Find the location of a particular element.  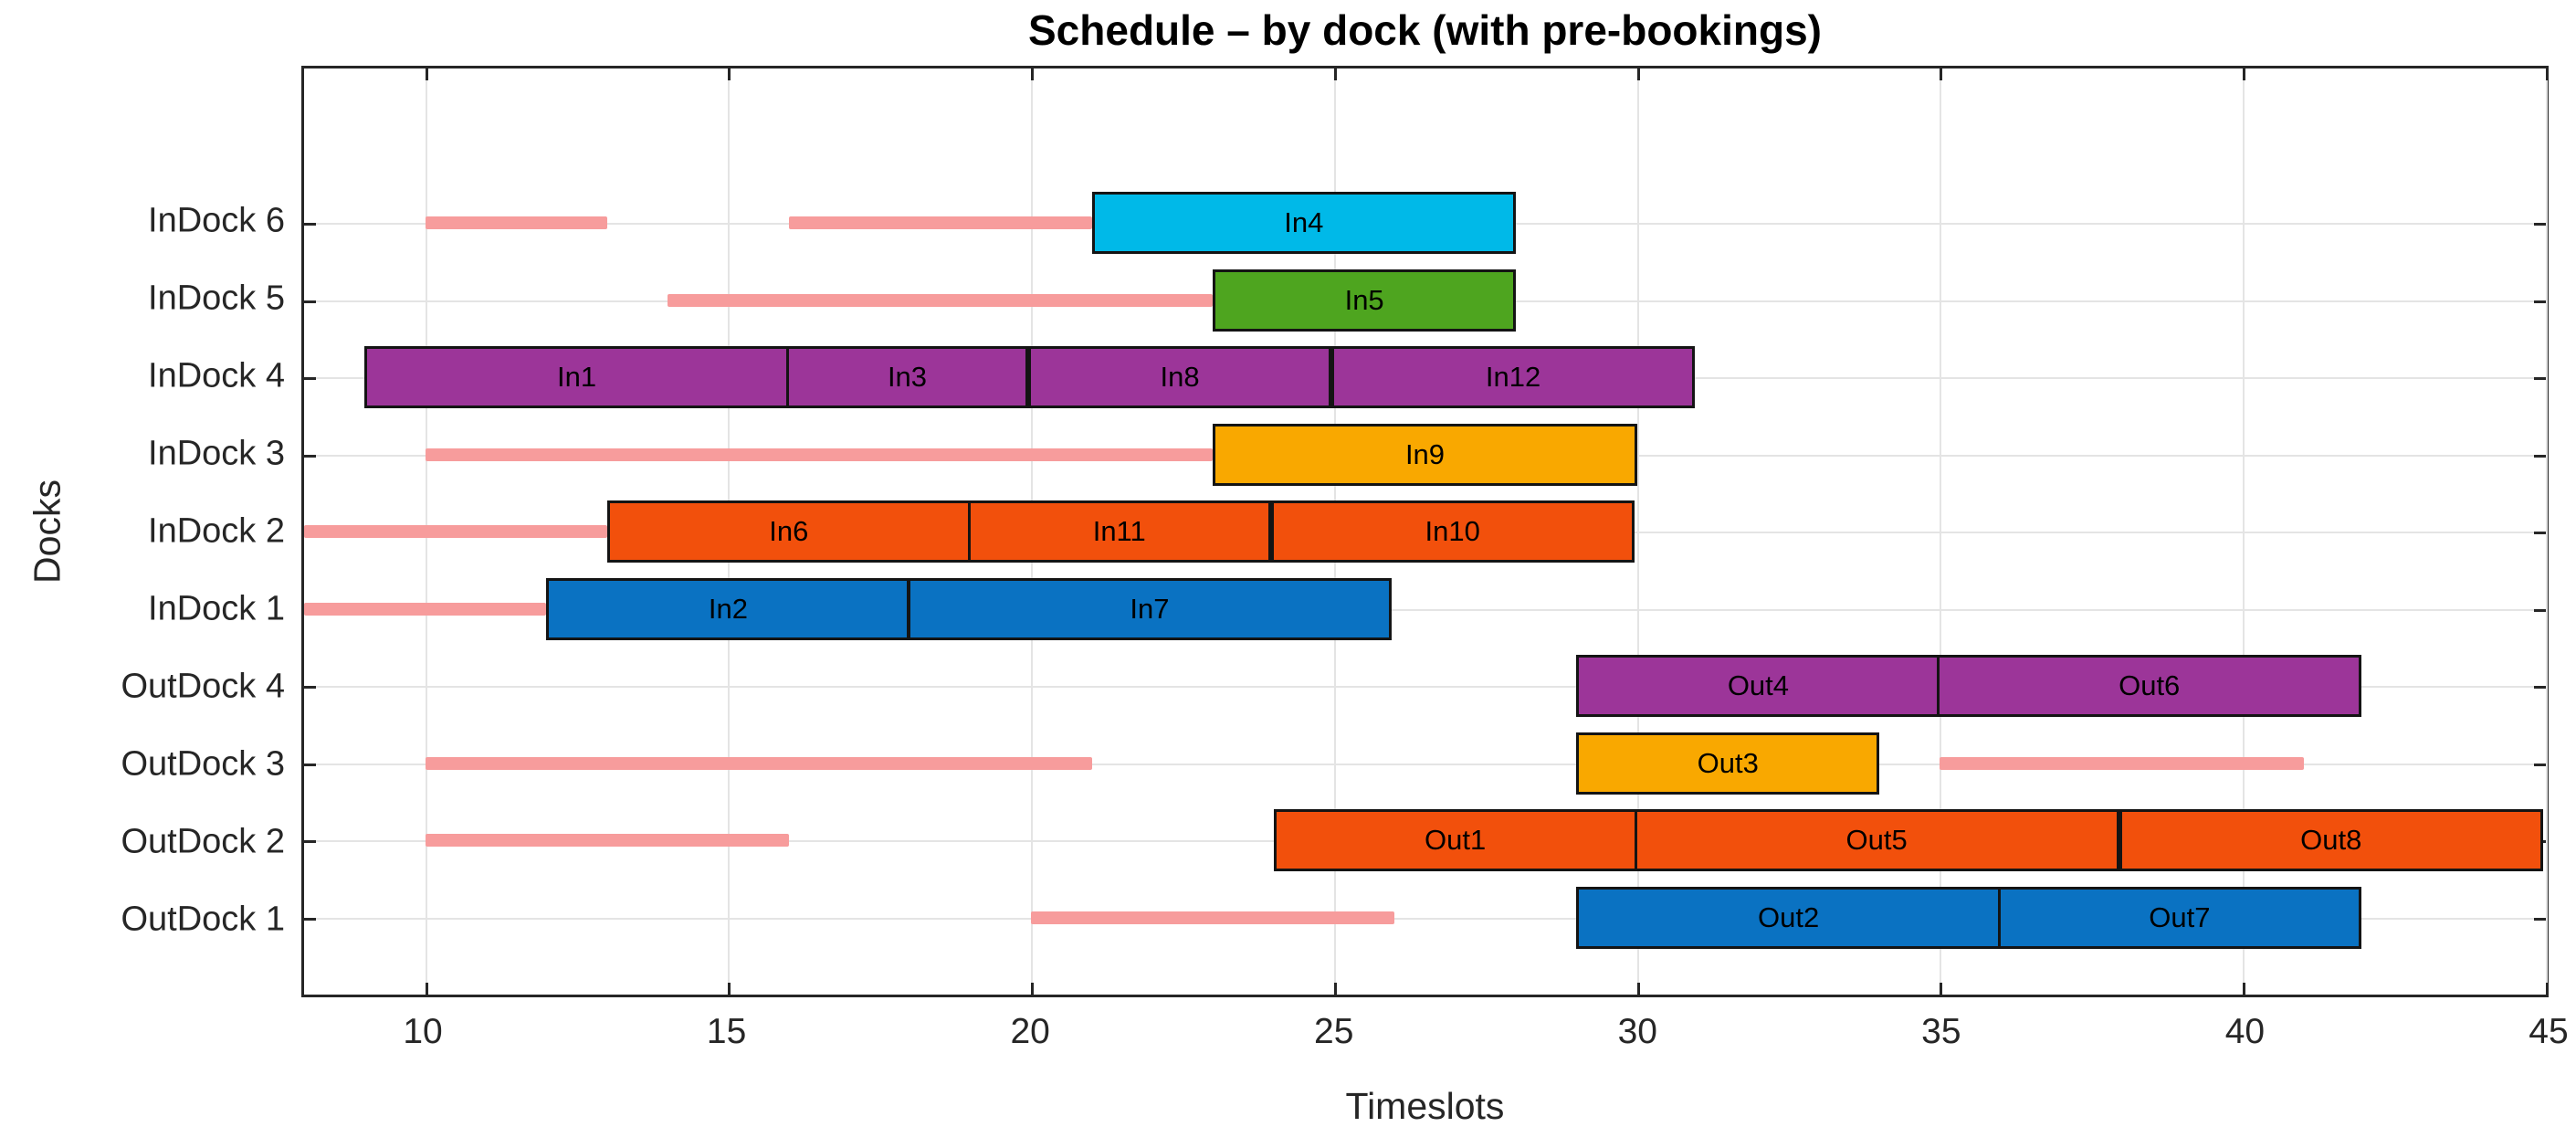

gantt-bar-out1: Out1 is located at coordinates (1455, 840).